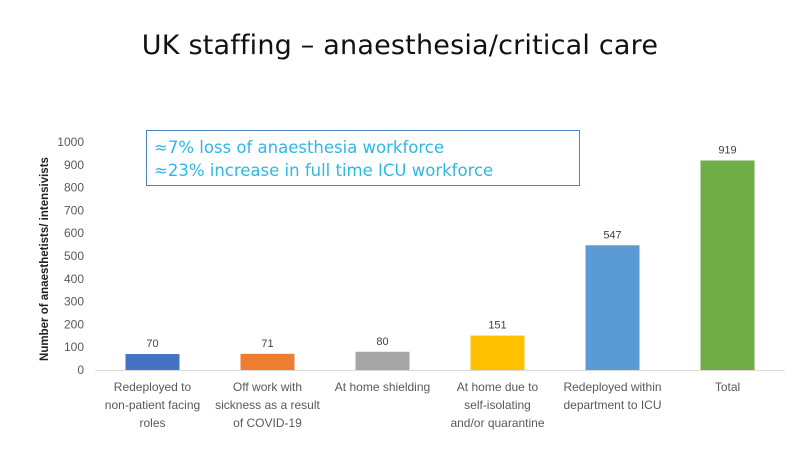 The height and width of the screenshot is (450, 800). What do you see at coordinates (70, 142) in the screenshot?
I see `y-tick-label: 1000` at bounding box center [70, 142].